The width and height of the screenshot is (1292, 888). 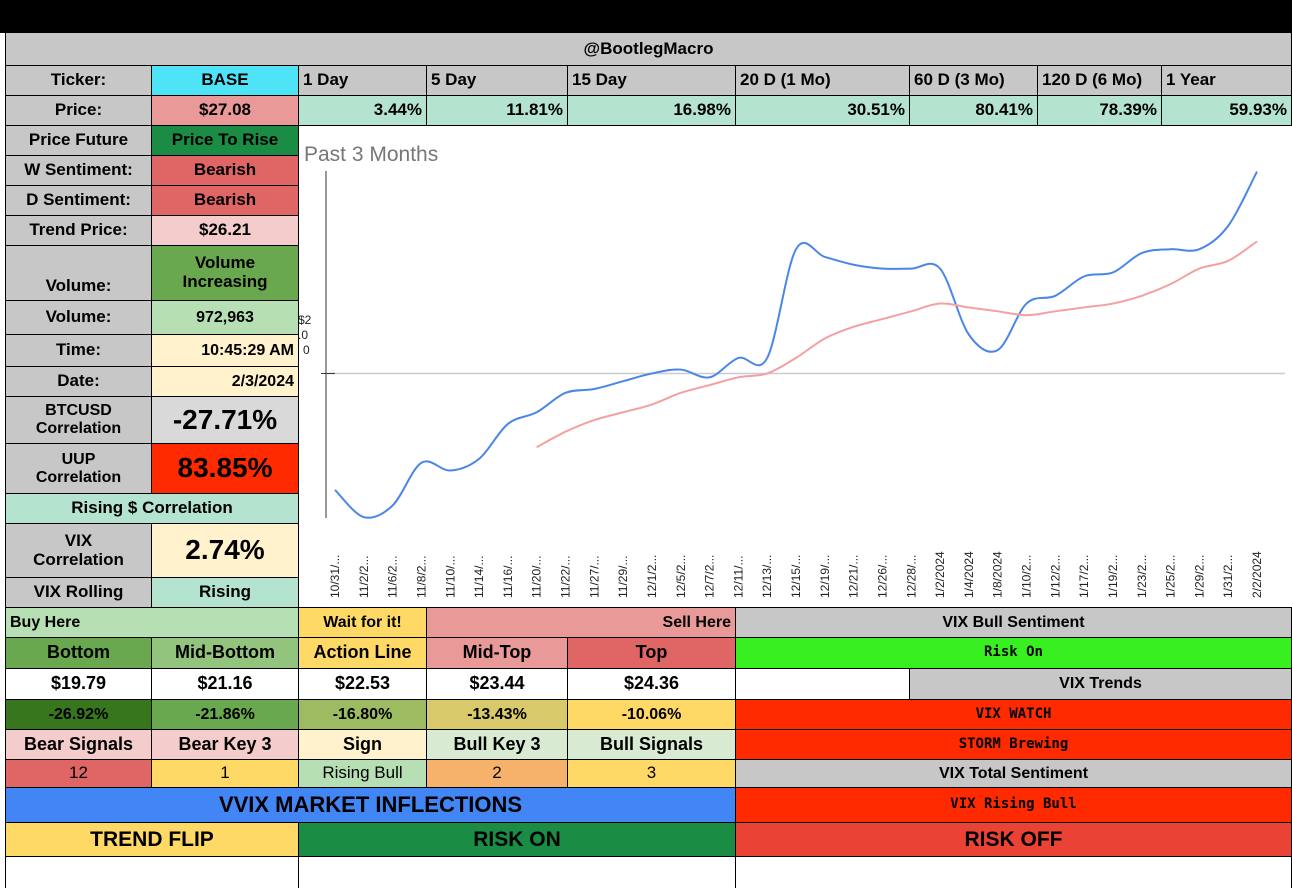 What do you see at coordinates (78, 411) in the screenshot?
I see `btcusd-label-line1: BTCUSD` at bounding box center [78, 411].